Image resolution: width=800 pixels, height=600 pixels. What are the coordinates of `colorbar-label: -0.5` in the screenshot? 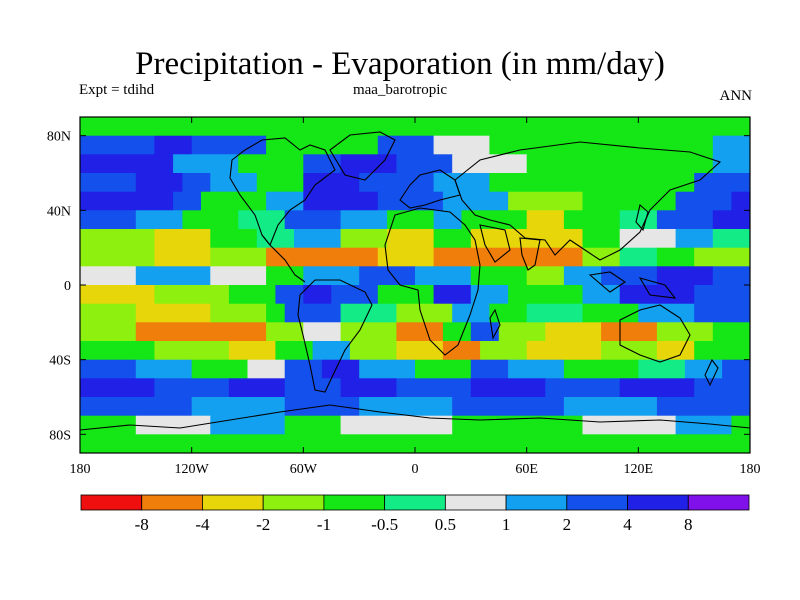 It's located at (384, 524).